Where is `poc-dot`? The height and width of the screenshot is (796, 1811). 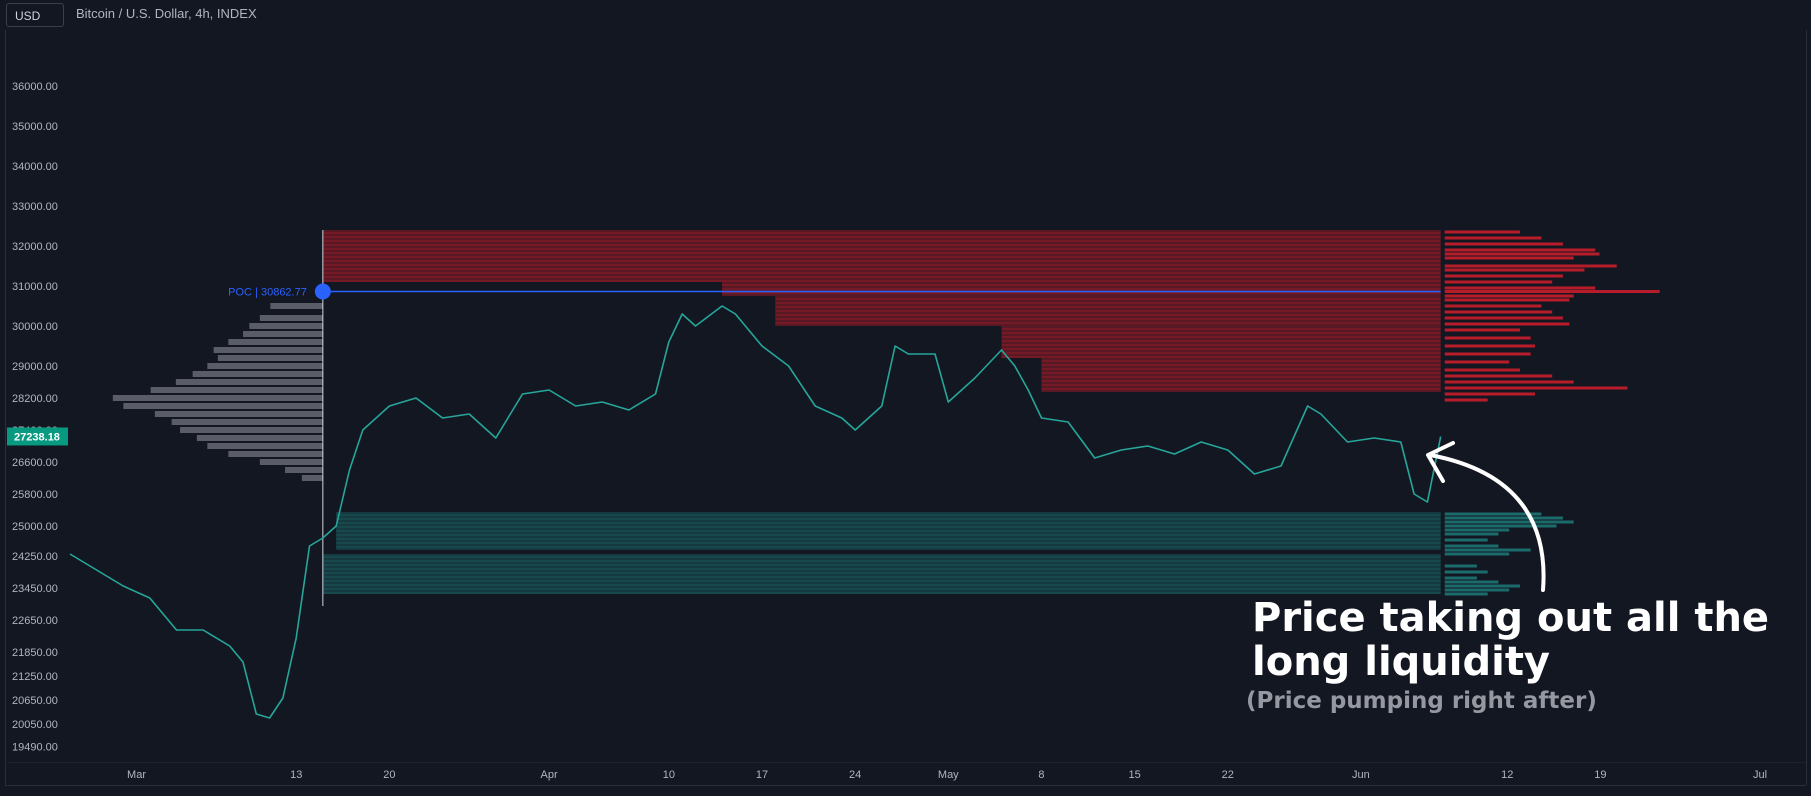 poc-dot is located at coordinates (322, 291).